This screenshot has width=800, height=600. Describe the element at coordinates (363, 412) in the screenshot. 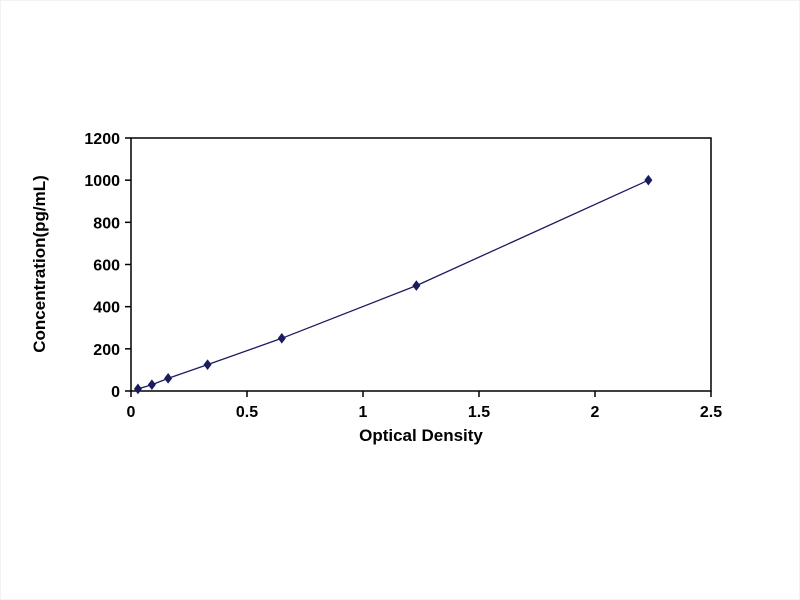

I see `x-tick-label: 1` at that location.